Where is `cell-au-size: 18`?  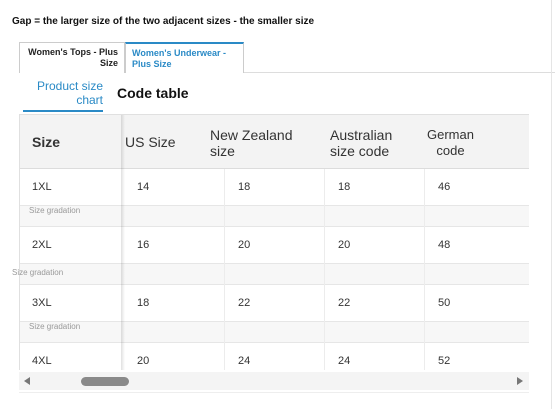
cell-au-size: 18 is located at coordinates (344, 187).